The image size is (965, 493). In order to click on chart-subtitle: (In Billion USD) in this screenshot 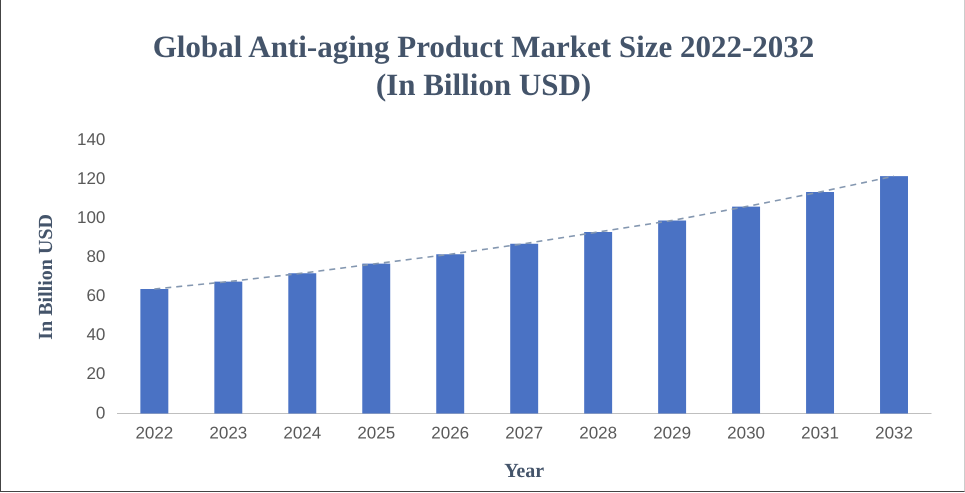, I will do `click(483, 85)`.